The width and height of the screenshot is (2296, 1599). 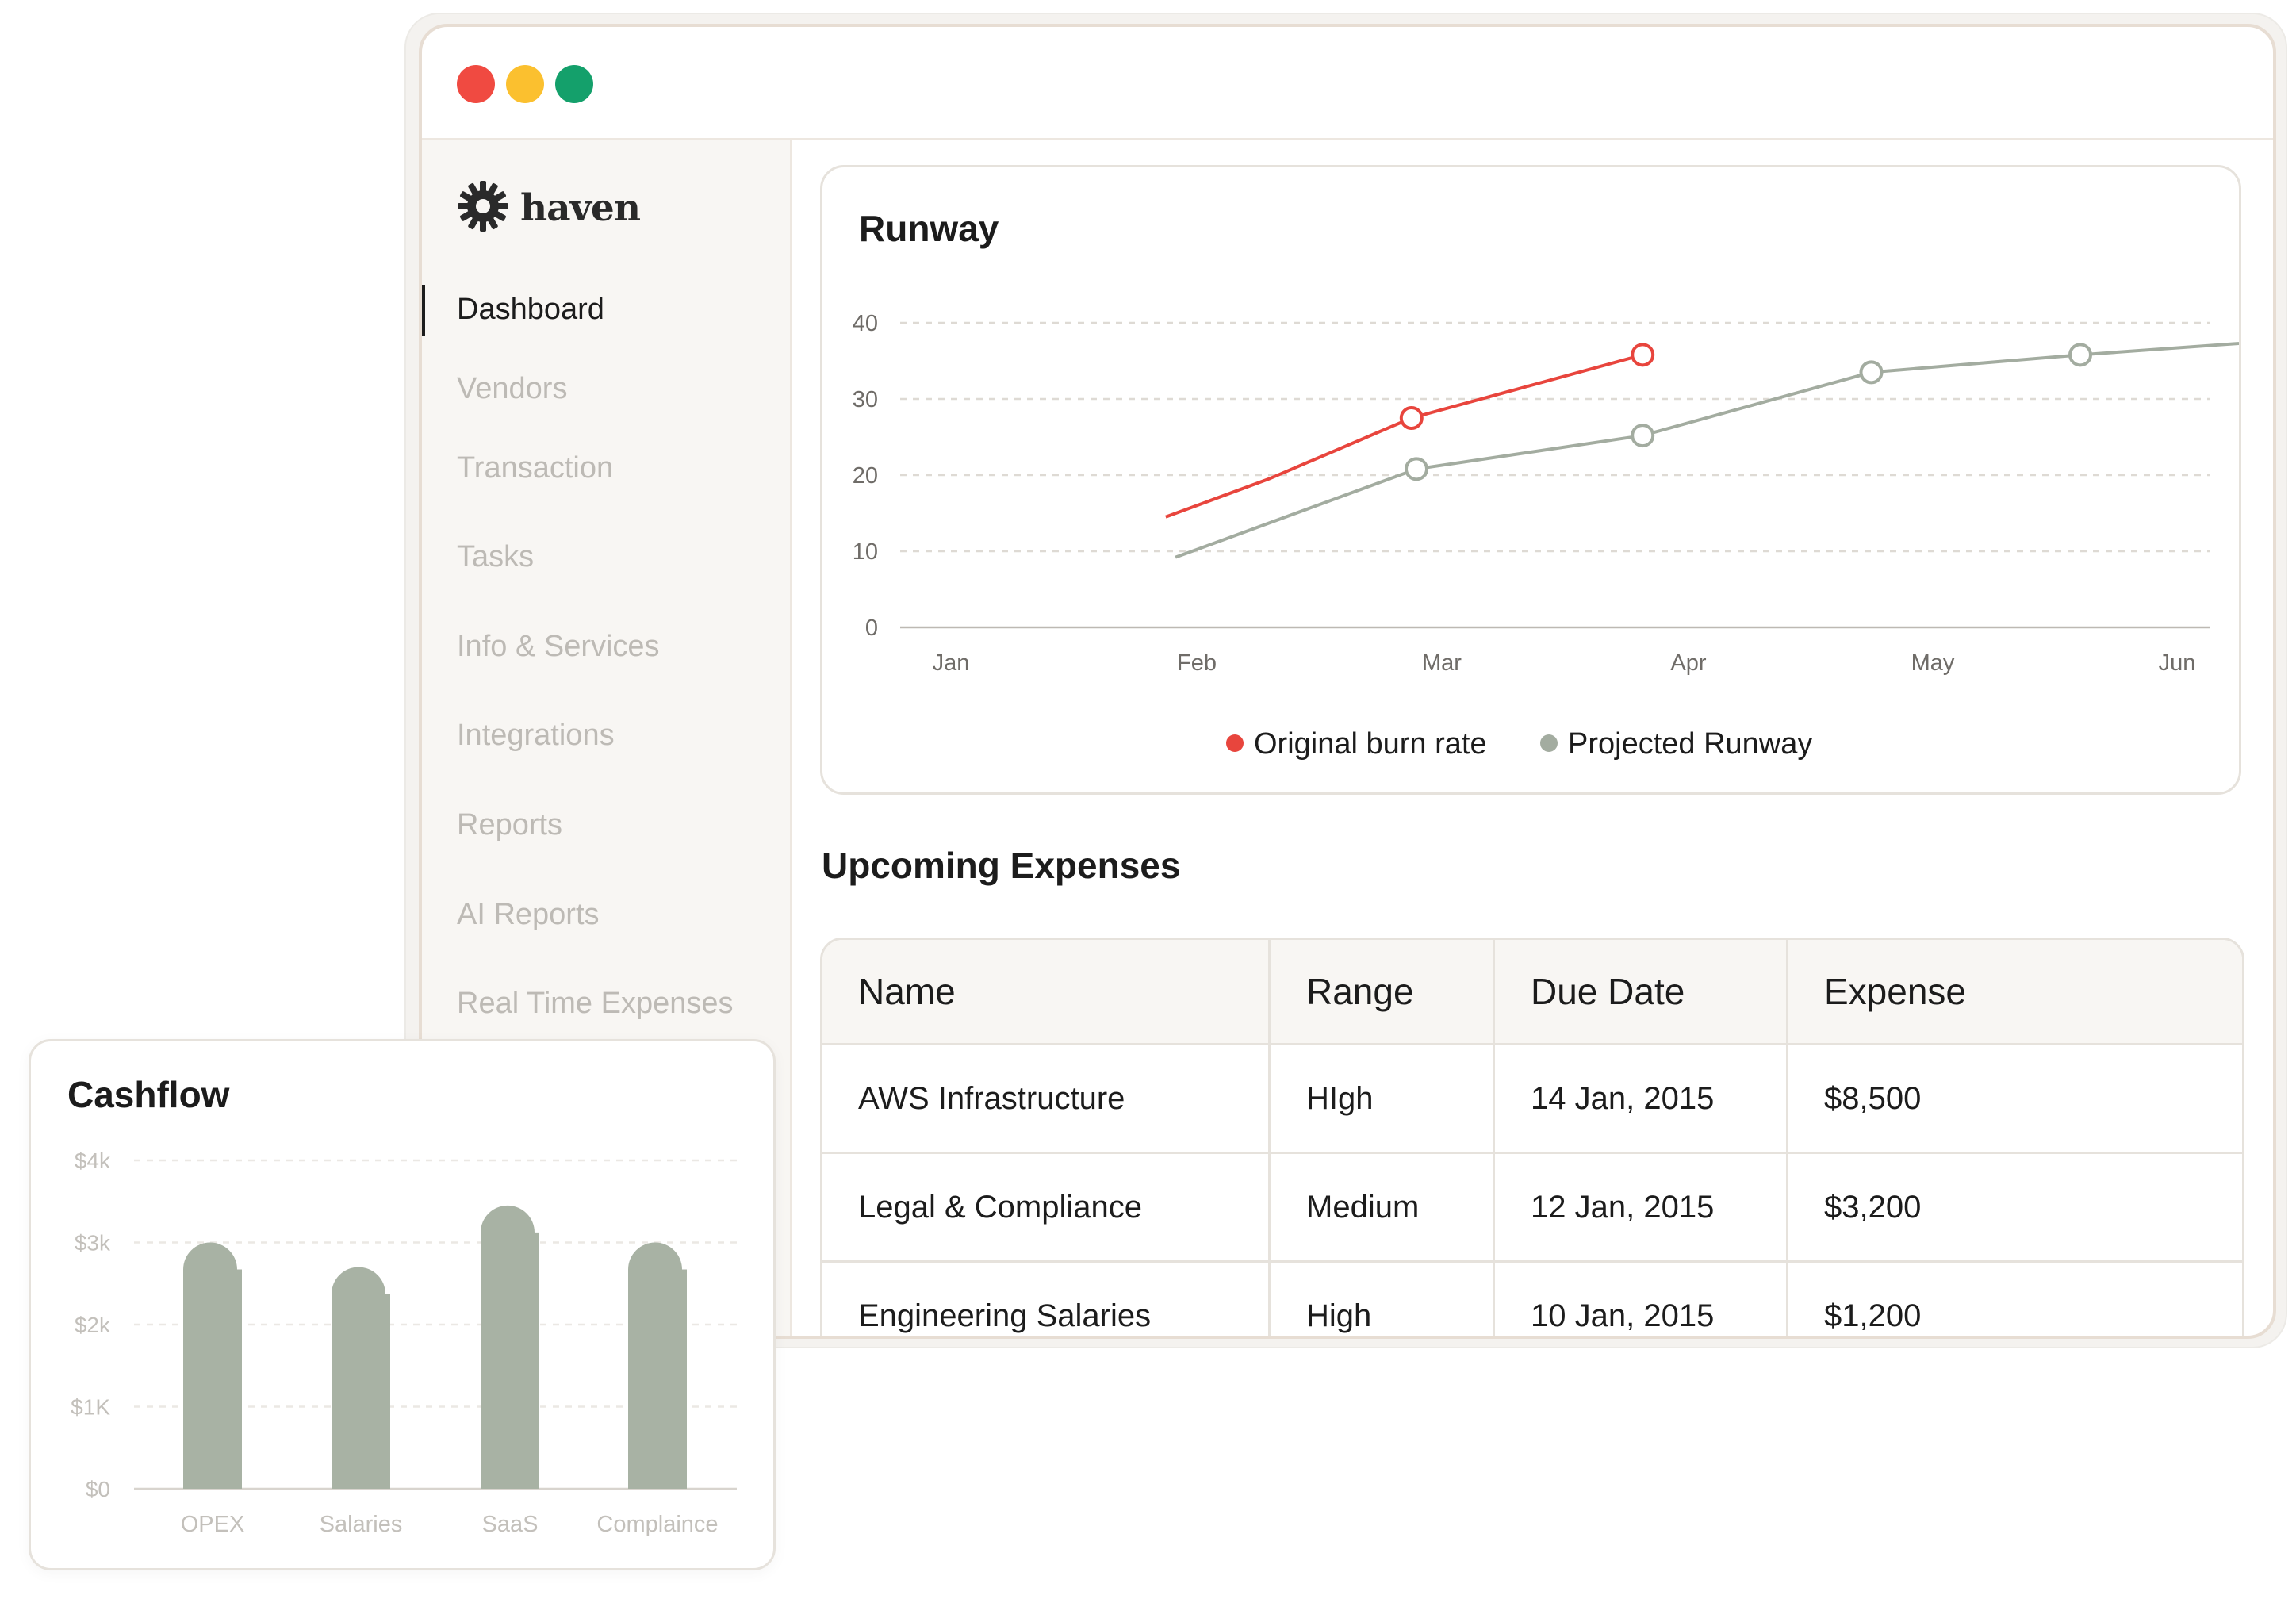 I want to click on y-tick-label: 40, so click(x=865, y=323).